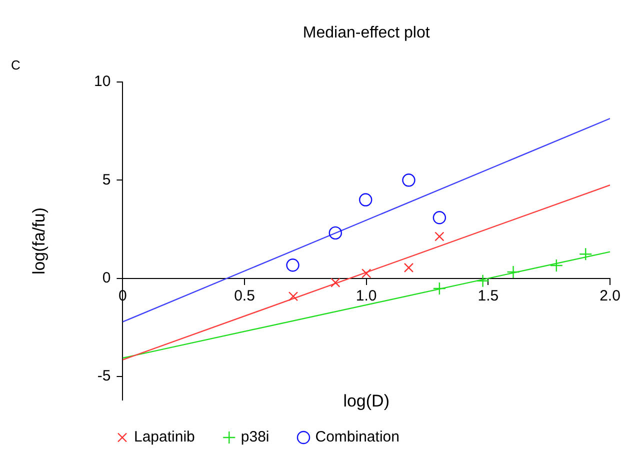 This screenshot has height=455, width=629. I want to click on y-tick-label: -5, so click(104, 376).